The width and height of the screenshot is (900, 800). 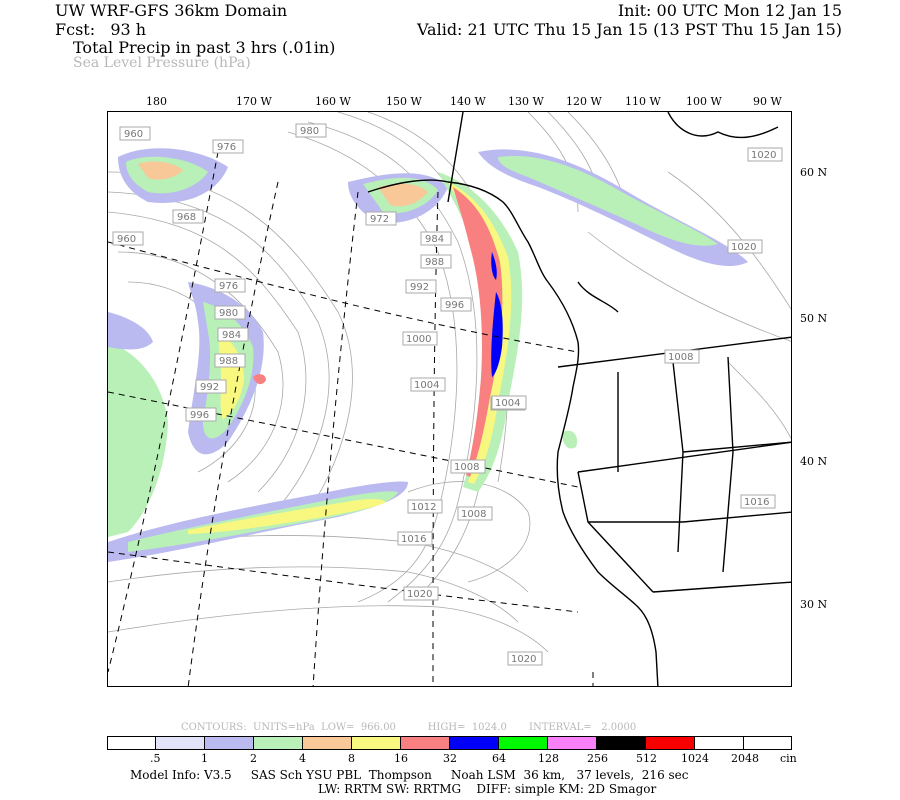 What do you see at coordinates (814, 461) in the screenshot?
I see `lat-label: 40 N` at bounding box center [814, 461].